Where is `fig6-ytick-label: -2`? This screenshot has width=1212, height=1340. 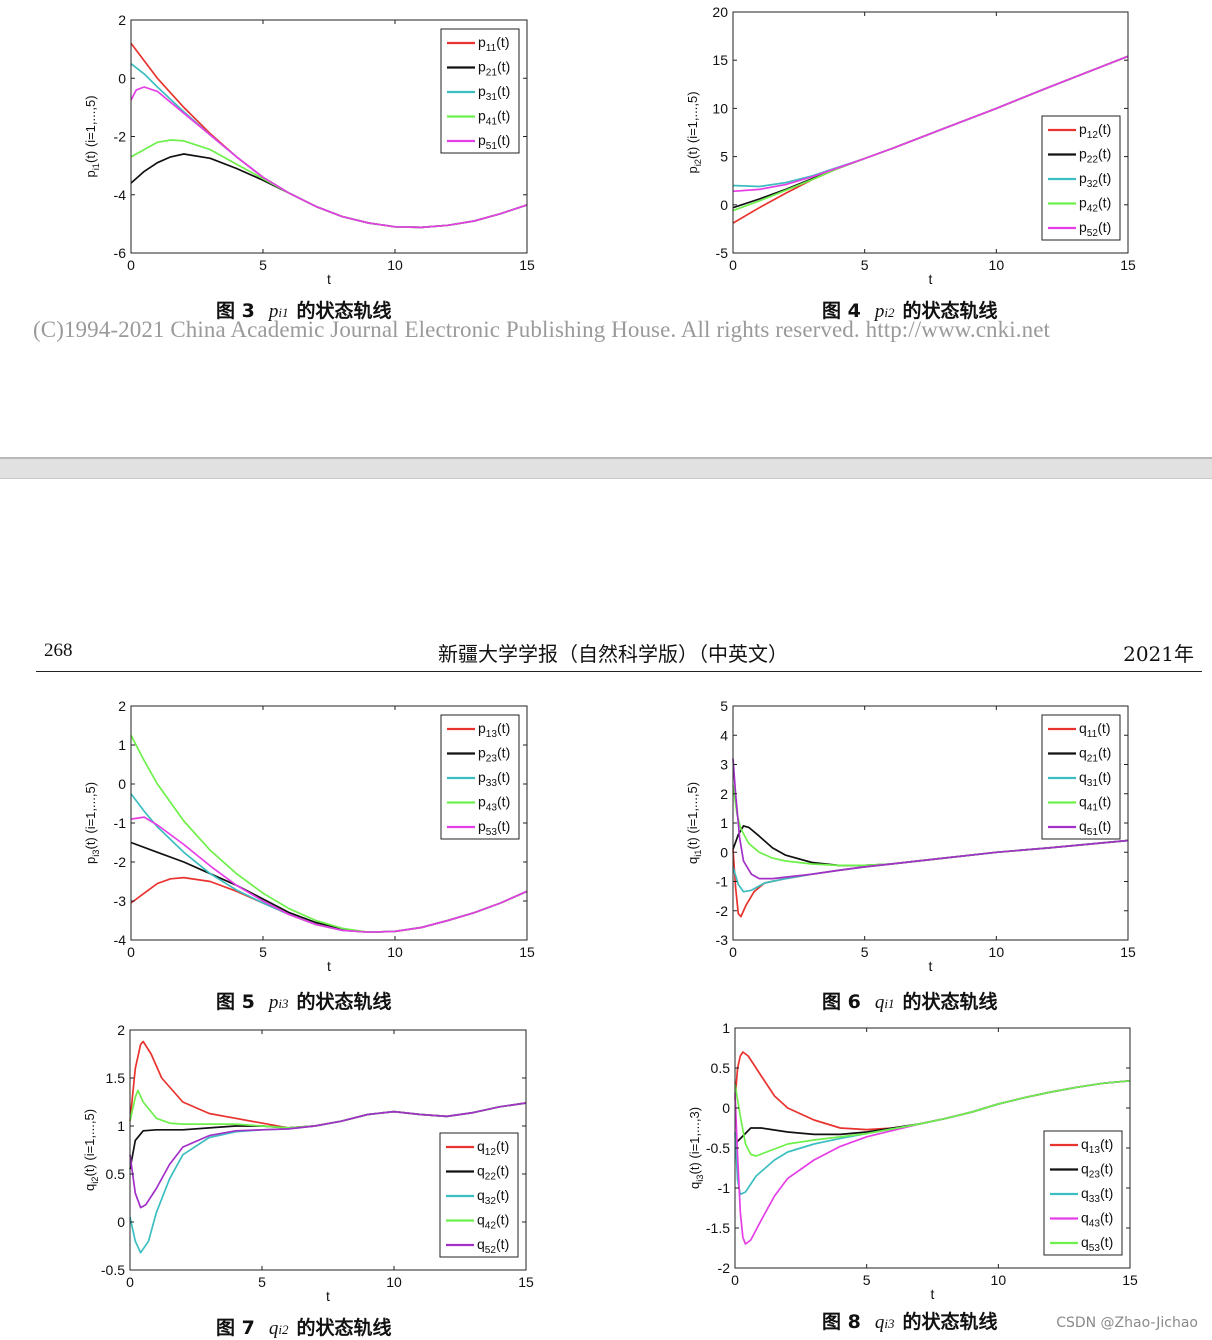 fig6-ytick-label: -2 is located at coordinates (722, 911).